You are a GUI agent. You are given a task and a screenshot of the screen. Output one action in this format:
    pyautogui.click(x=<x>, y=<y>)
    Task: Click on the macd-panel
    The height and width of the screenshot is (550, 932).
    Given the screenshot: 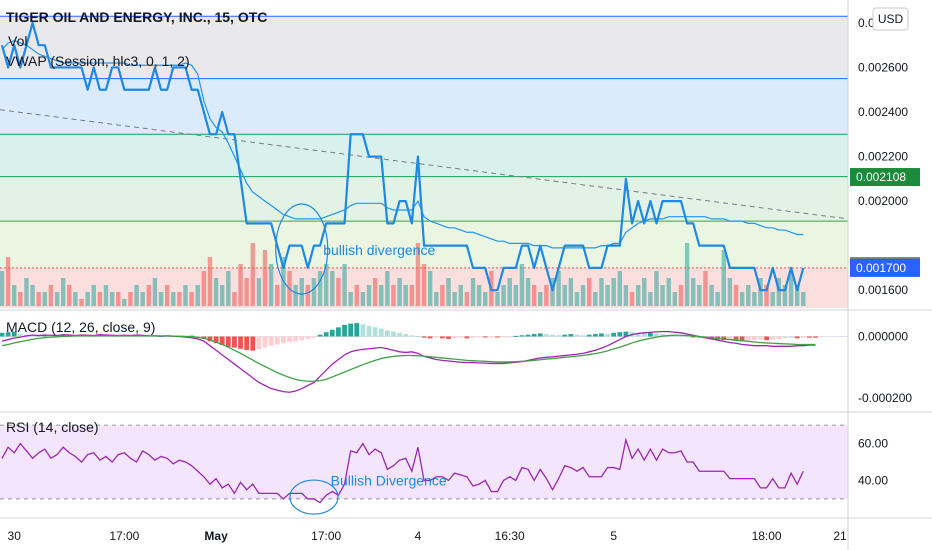 What is the action you would take?
    pyautogui.click(x=424, y=358)
    